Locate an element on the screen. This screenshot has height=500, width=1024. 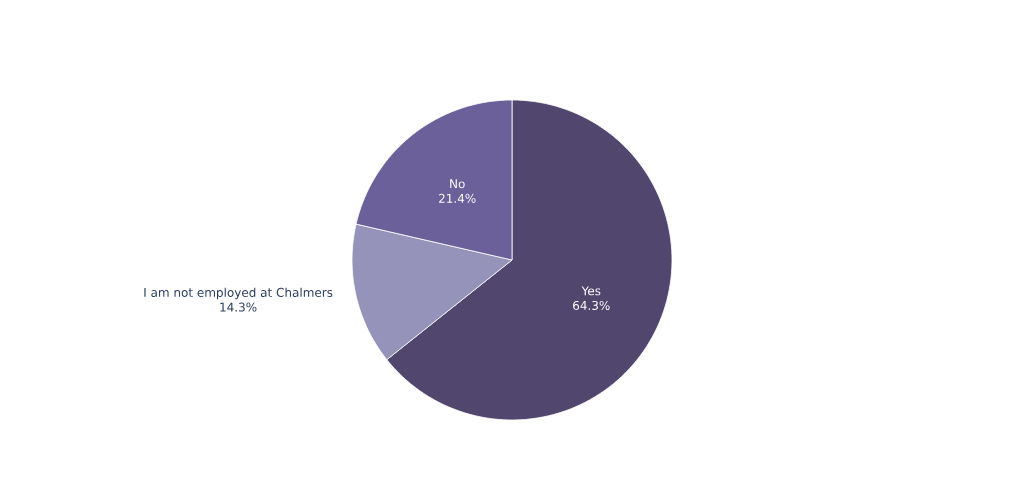
slice-label: Yes is located at coordinates (591, 291).